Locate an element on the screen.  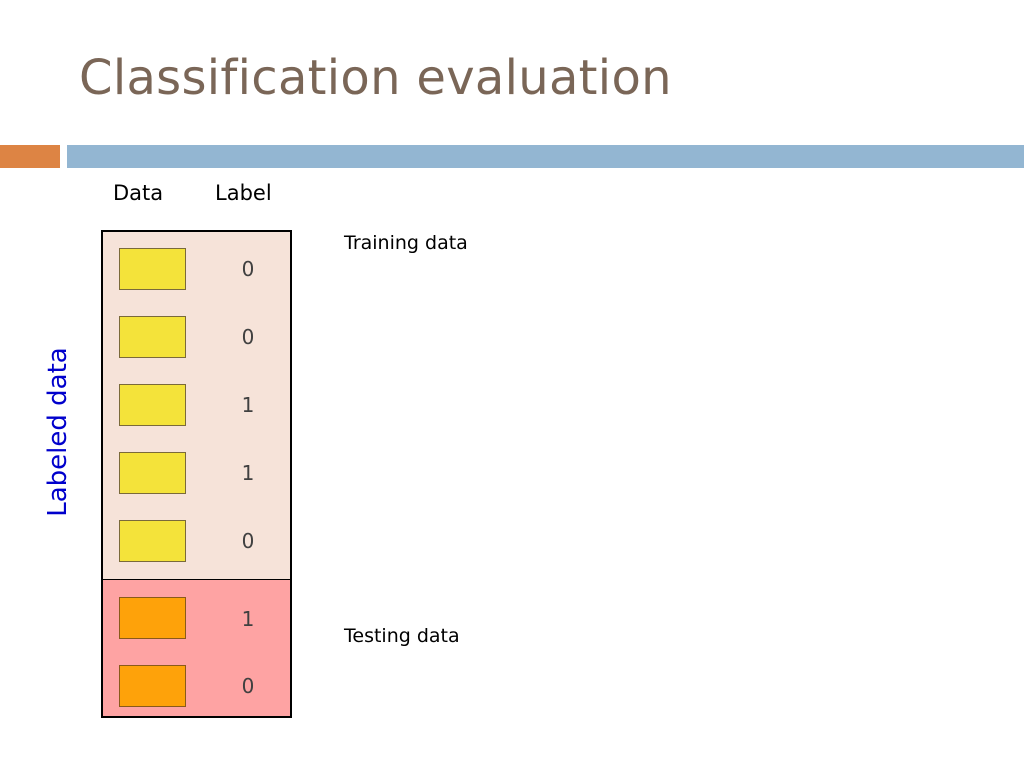
accent-bar is located at coordinates (30, 156).